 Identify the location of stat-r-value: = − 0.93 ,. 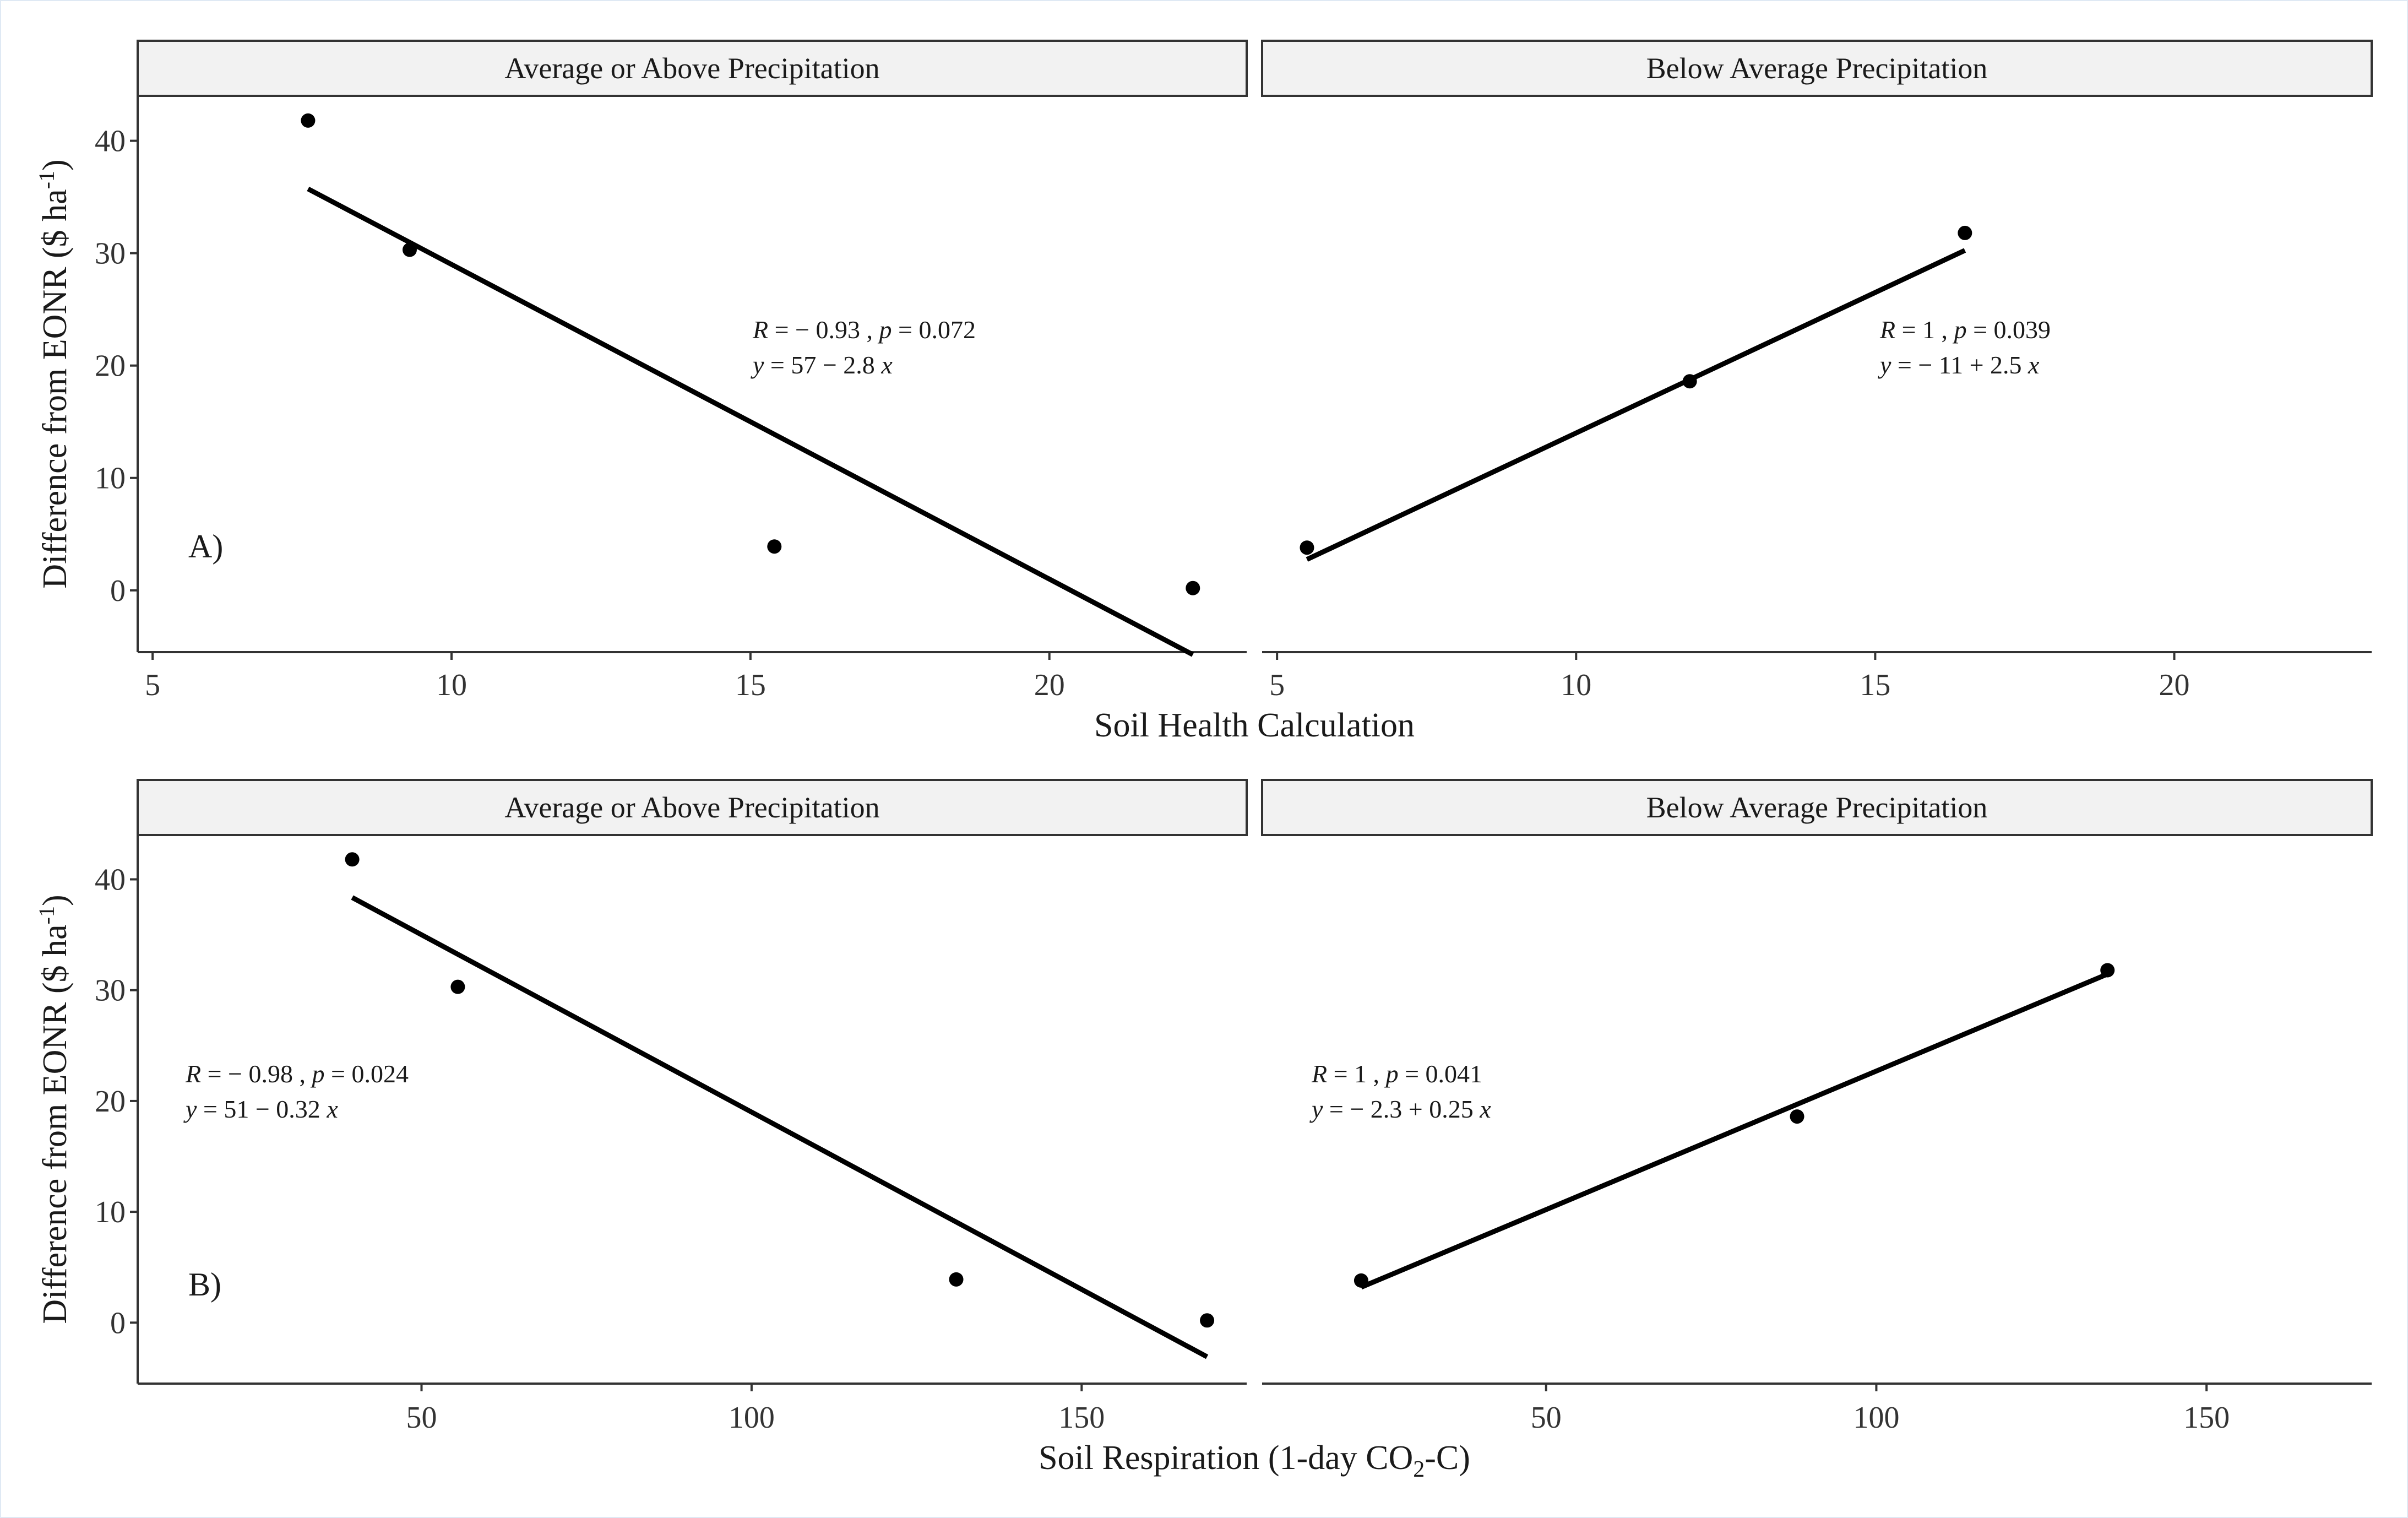
(823, 330).